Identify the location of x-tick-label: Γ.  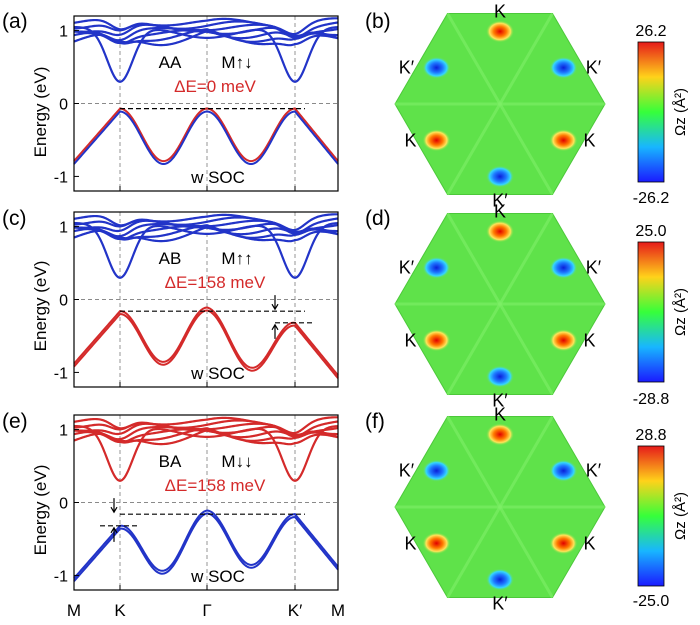
(206, 610).